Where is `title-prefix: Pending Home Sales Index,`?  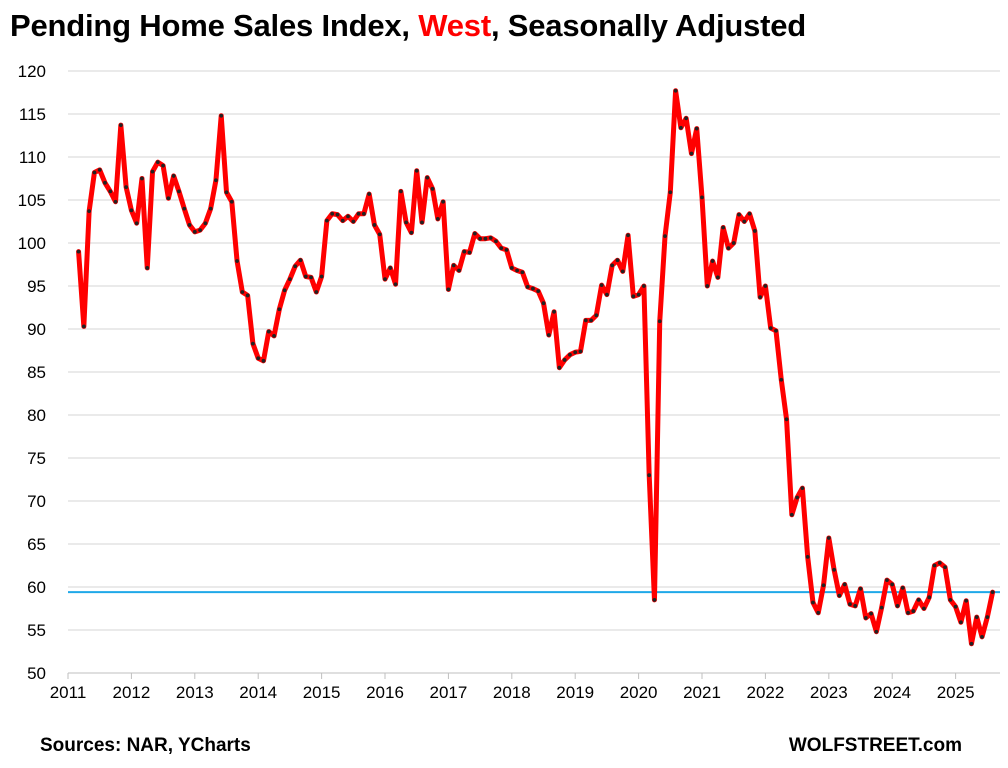
title-prefix: Pending Home Sales Index, is located at coordinates (214, 25).